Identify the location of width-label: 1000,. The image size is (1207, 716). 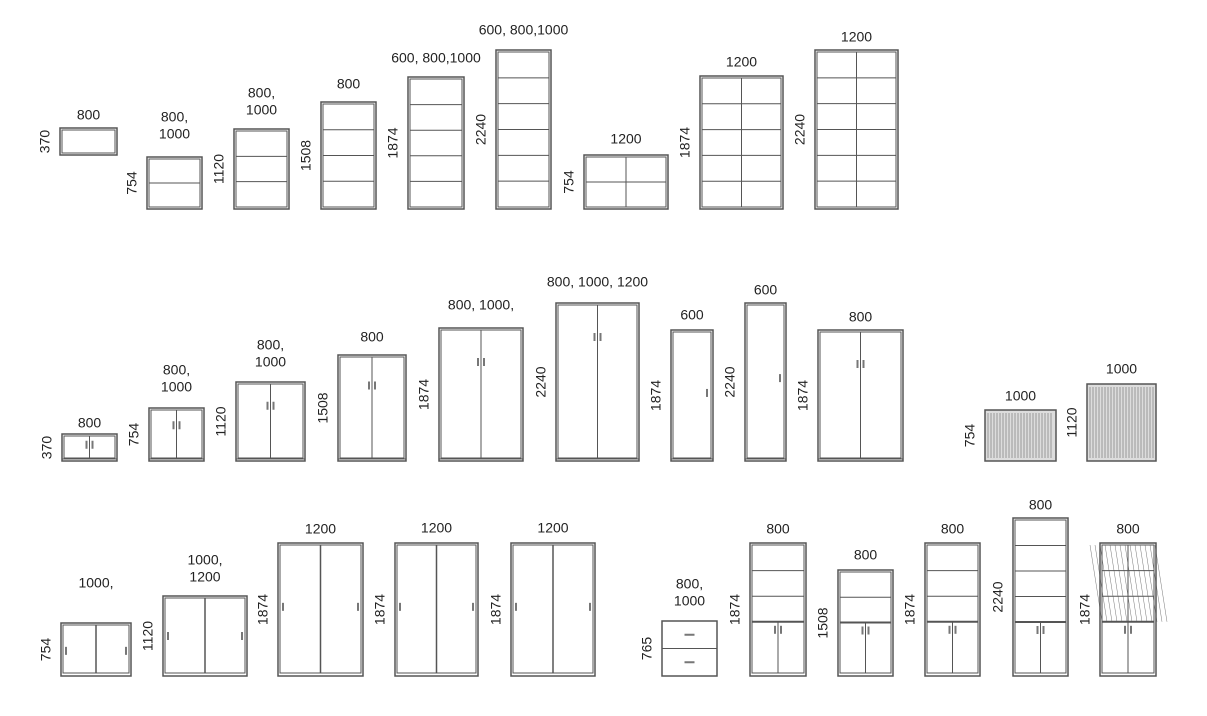
(95, 583).